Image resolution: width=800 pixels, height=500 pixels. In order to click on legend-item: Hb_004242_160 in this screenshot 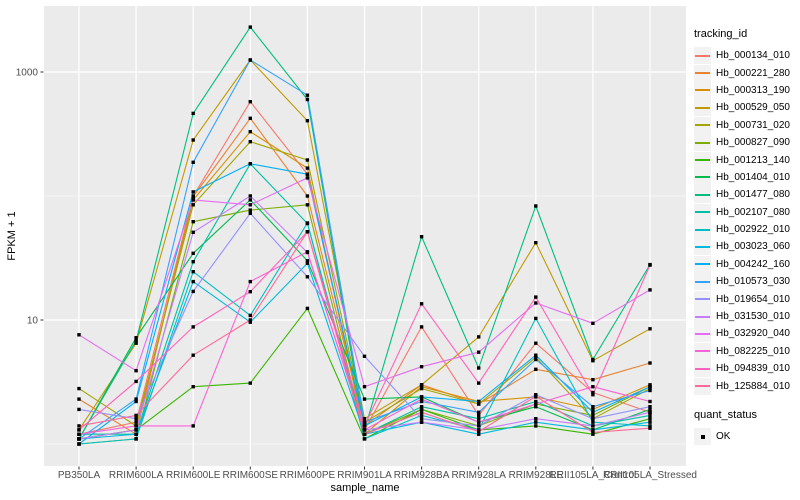, I will do `click(746, 264)`.